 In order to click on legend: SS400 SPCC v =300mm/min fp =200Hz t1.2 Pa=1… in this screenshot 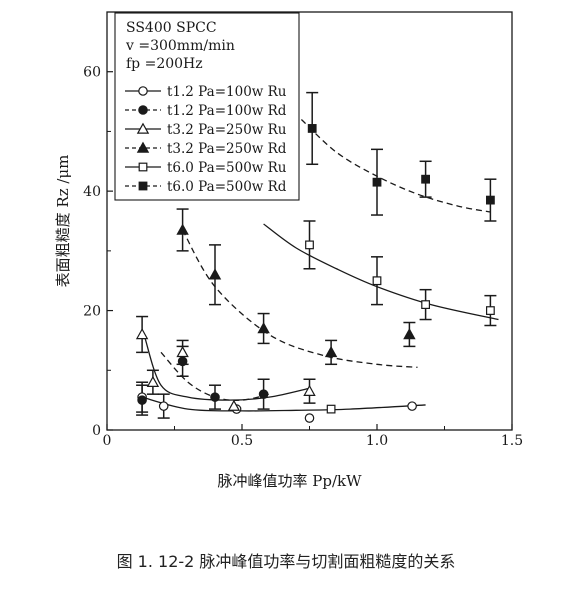, I will do `click(207, 106)`.